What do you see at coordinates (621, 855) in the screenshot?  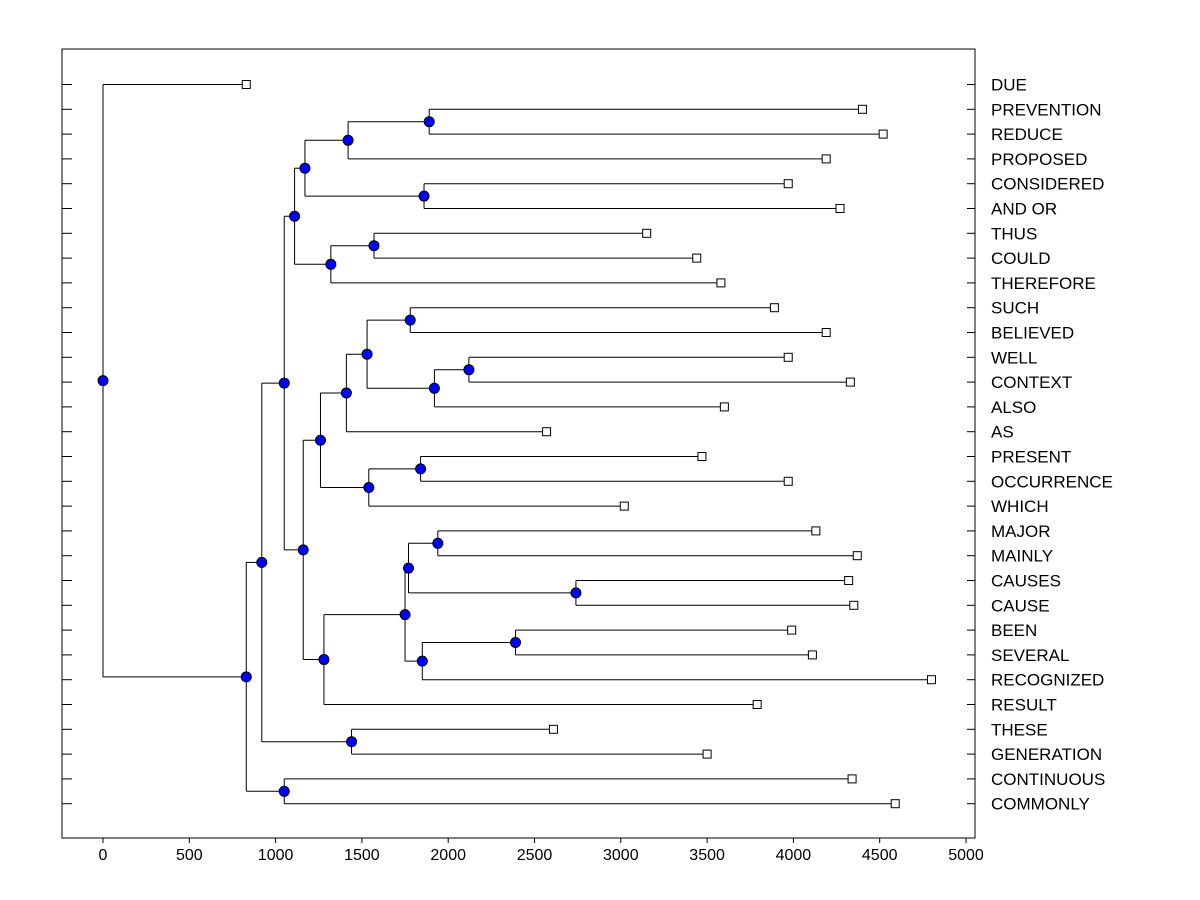 I see `x-tick-label: 3000` at bounding box center [621, 855].